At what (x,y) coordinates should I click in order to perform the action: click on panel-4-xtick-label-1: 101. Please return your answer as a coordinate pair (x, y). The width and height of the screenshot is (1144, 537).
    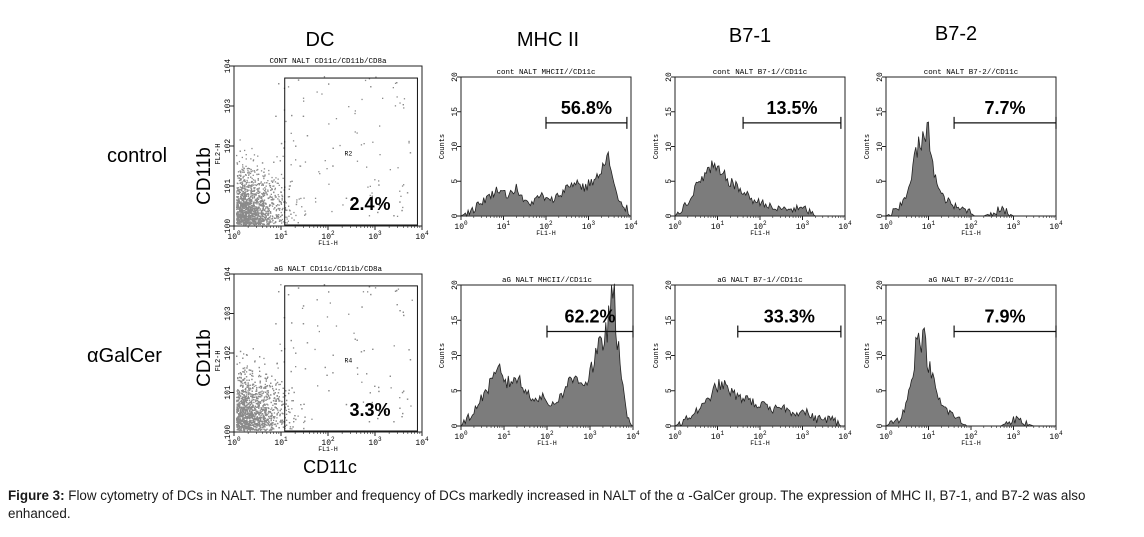
    Looking at the image, I should click on (281, 442).